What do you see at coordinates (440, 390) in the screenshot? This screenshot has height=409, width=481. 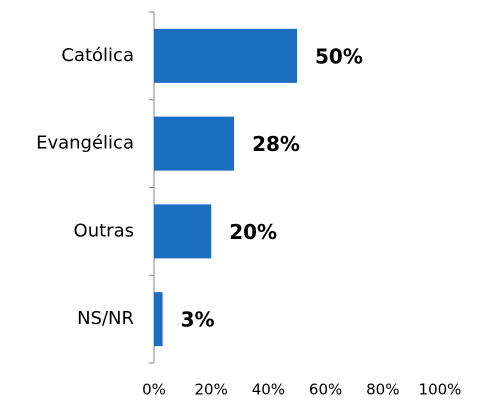 I see `x-tick-label: 100%` at bounding box center [440, 390].